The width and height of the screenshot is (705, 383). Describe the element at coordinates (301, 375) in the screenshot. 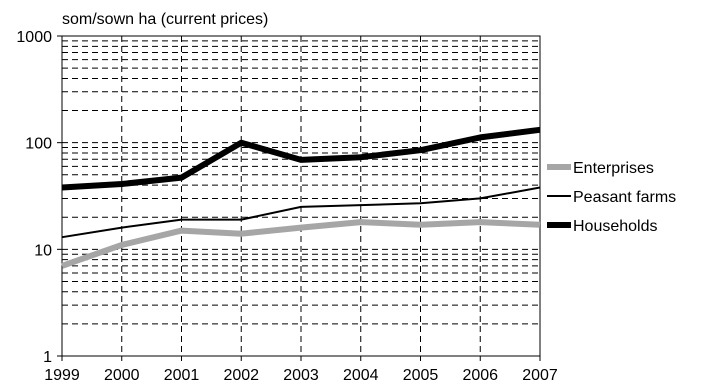

I see `x-tick-label: 2003` at that location.